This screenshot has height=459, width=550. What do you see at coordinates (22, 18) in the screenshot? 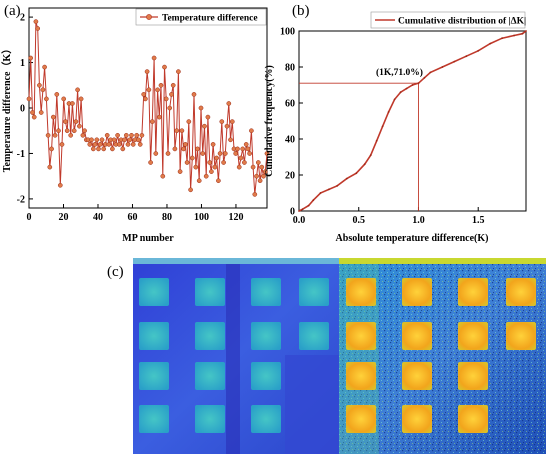
I see `y-tick-label-a: 2` at bounding box center [22, 18].